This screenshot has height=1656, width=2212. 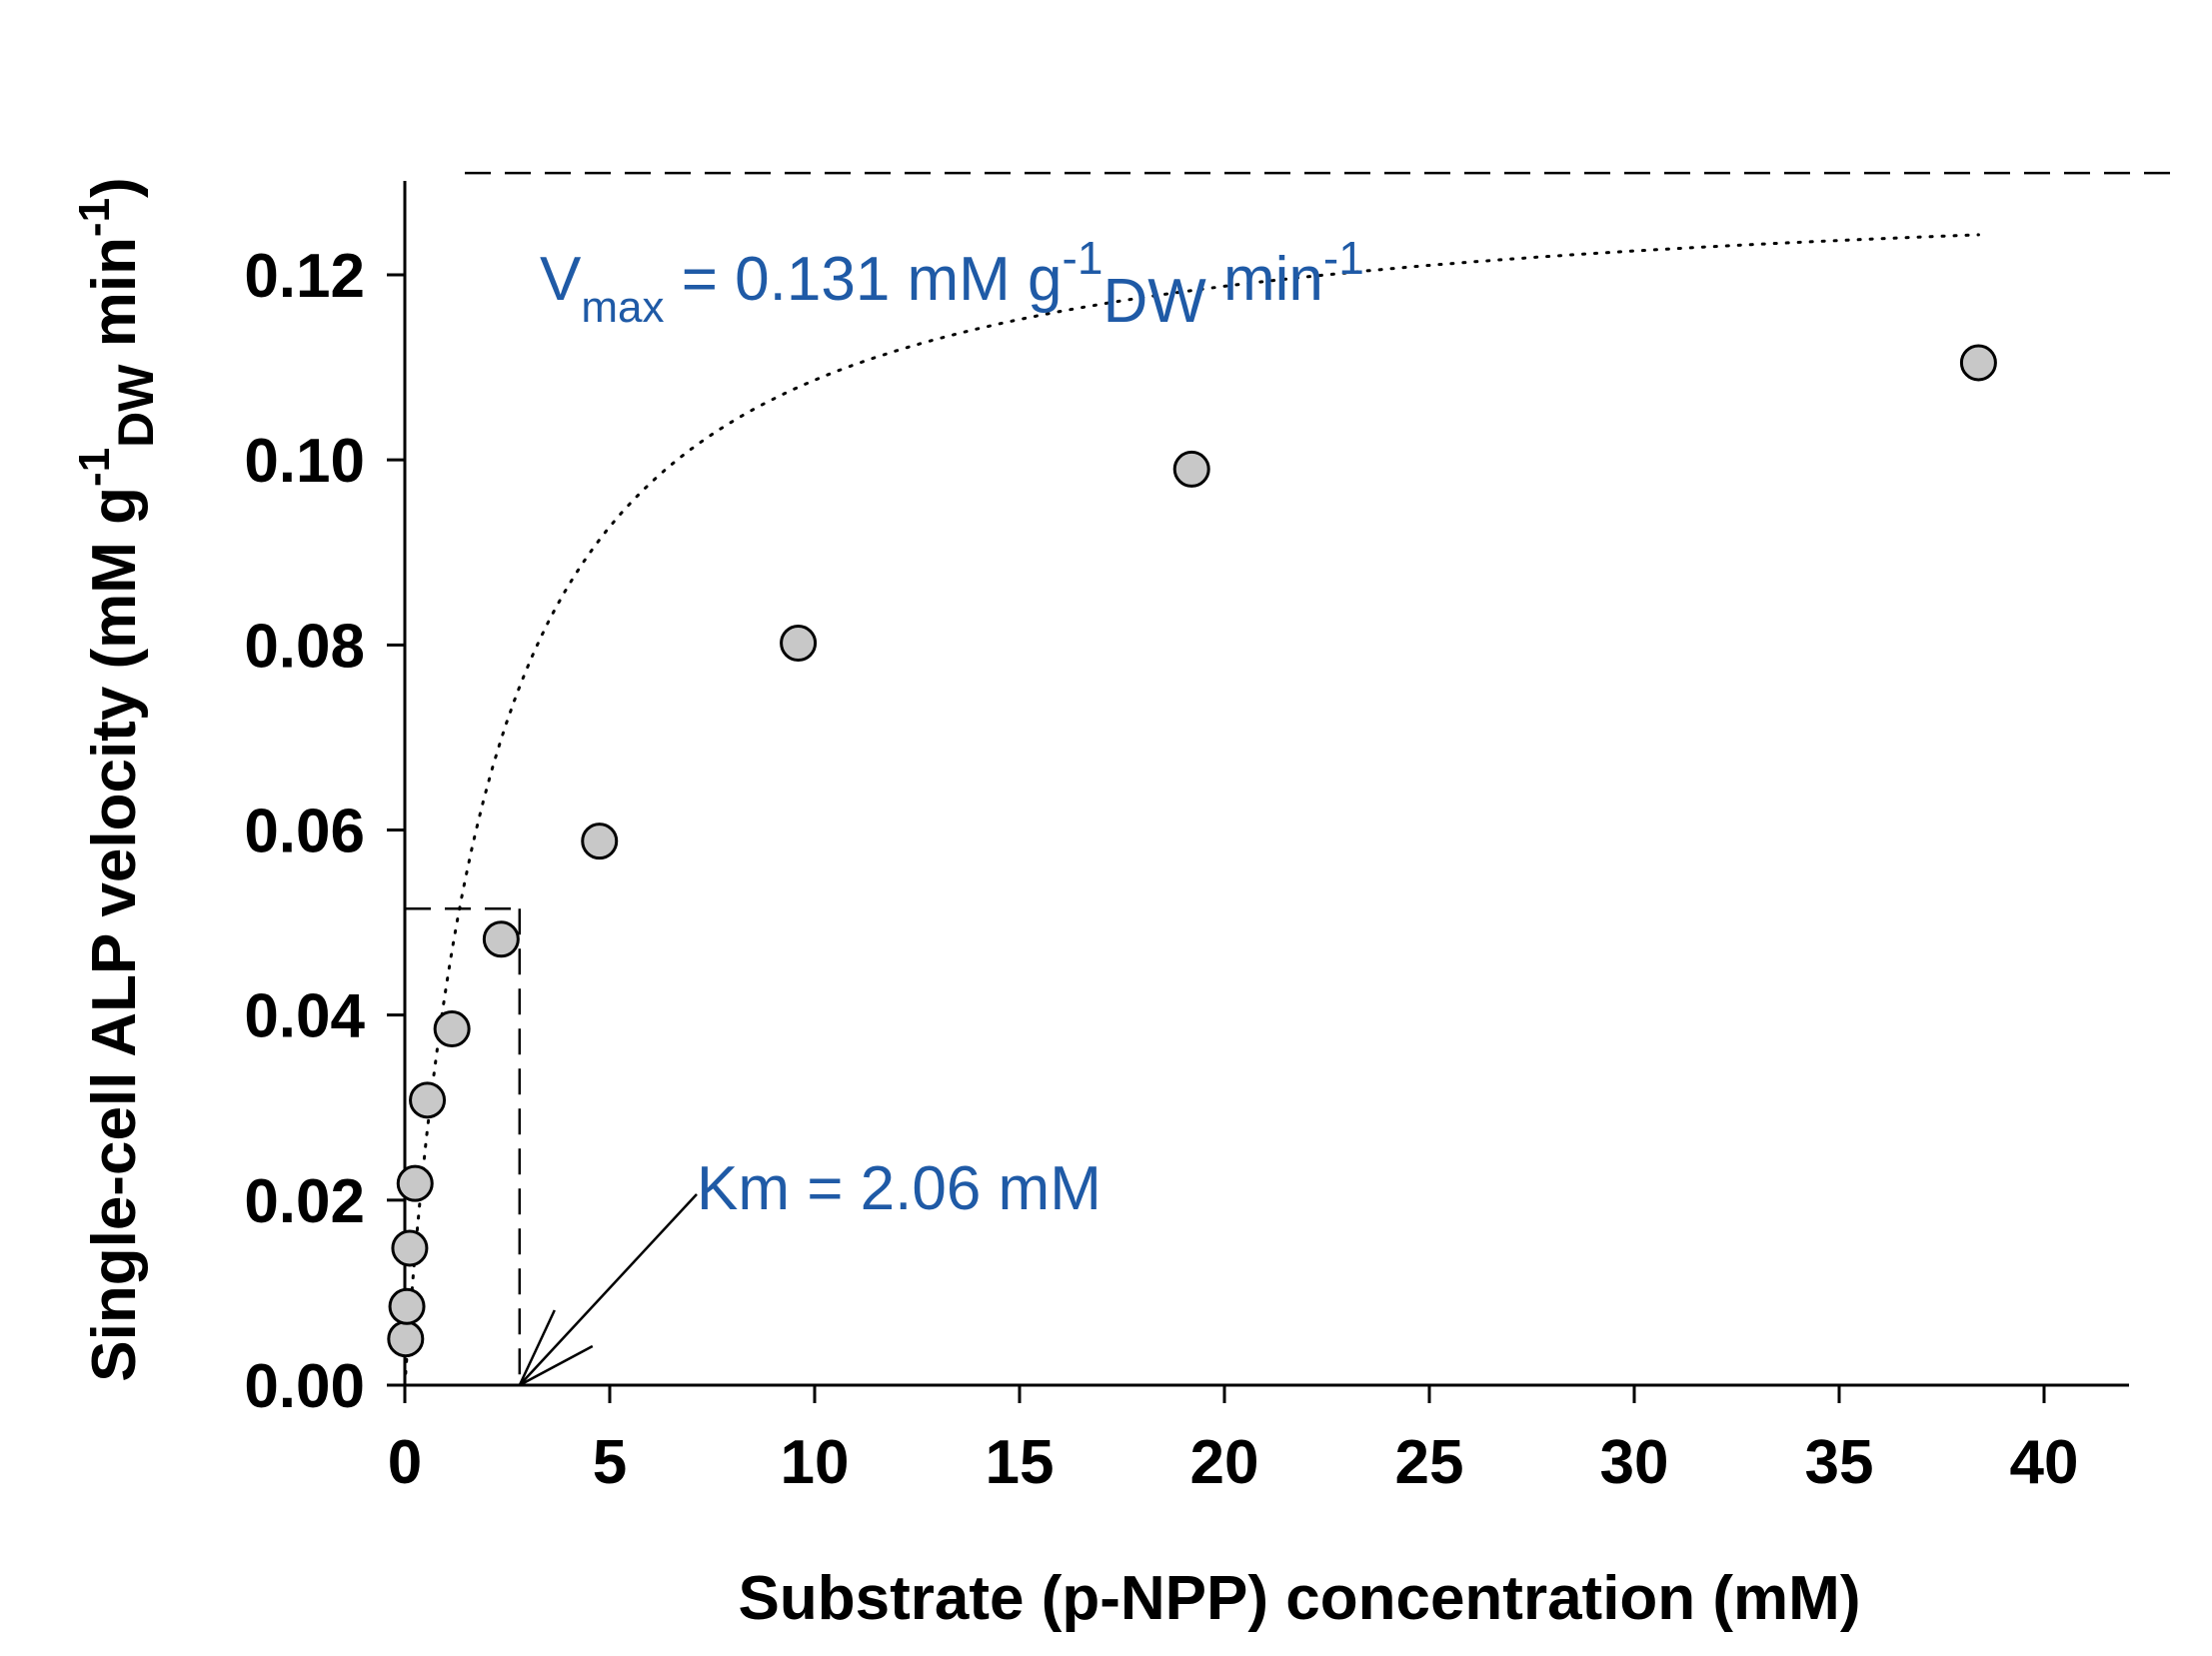 I want to click on y-tick-label: 0.04, so click(x=304, y=1016).